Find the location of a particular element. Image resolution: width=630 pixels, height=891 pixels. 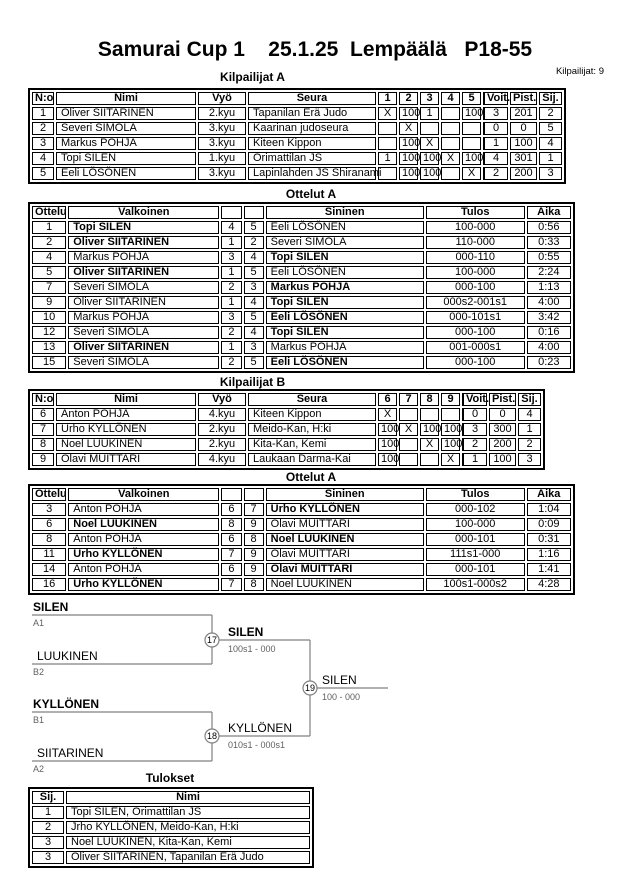

blue-number: 4 is located at coordinates (253, 257).